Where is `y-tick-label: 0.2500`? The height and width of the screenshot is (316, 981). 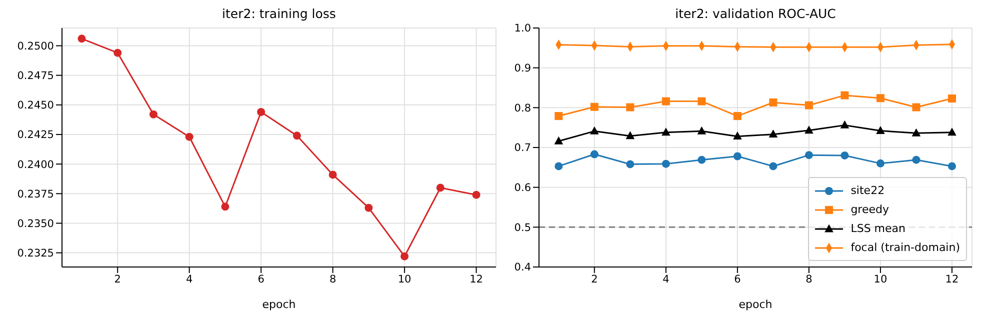
y-tick-label: 0.2500 is located at coordinates (35, 46).